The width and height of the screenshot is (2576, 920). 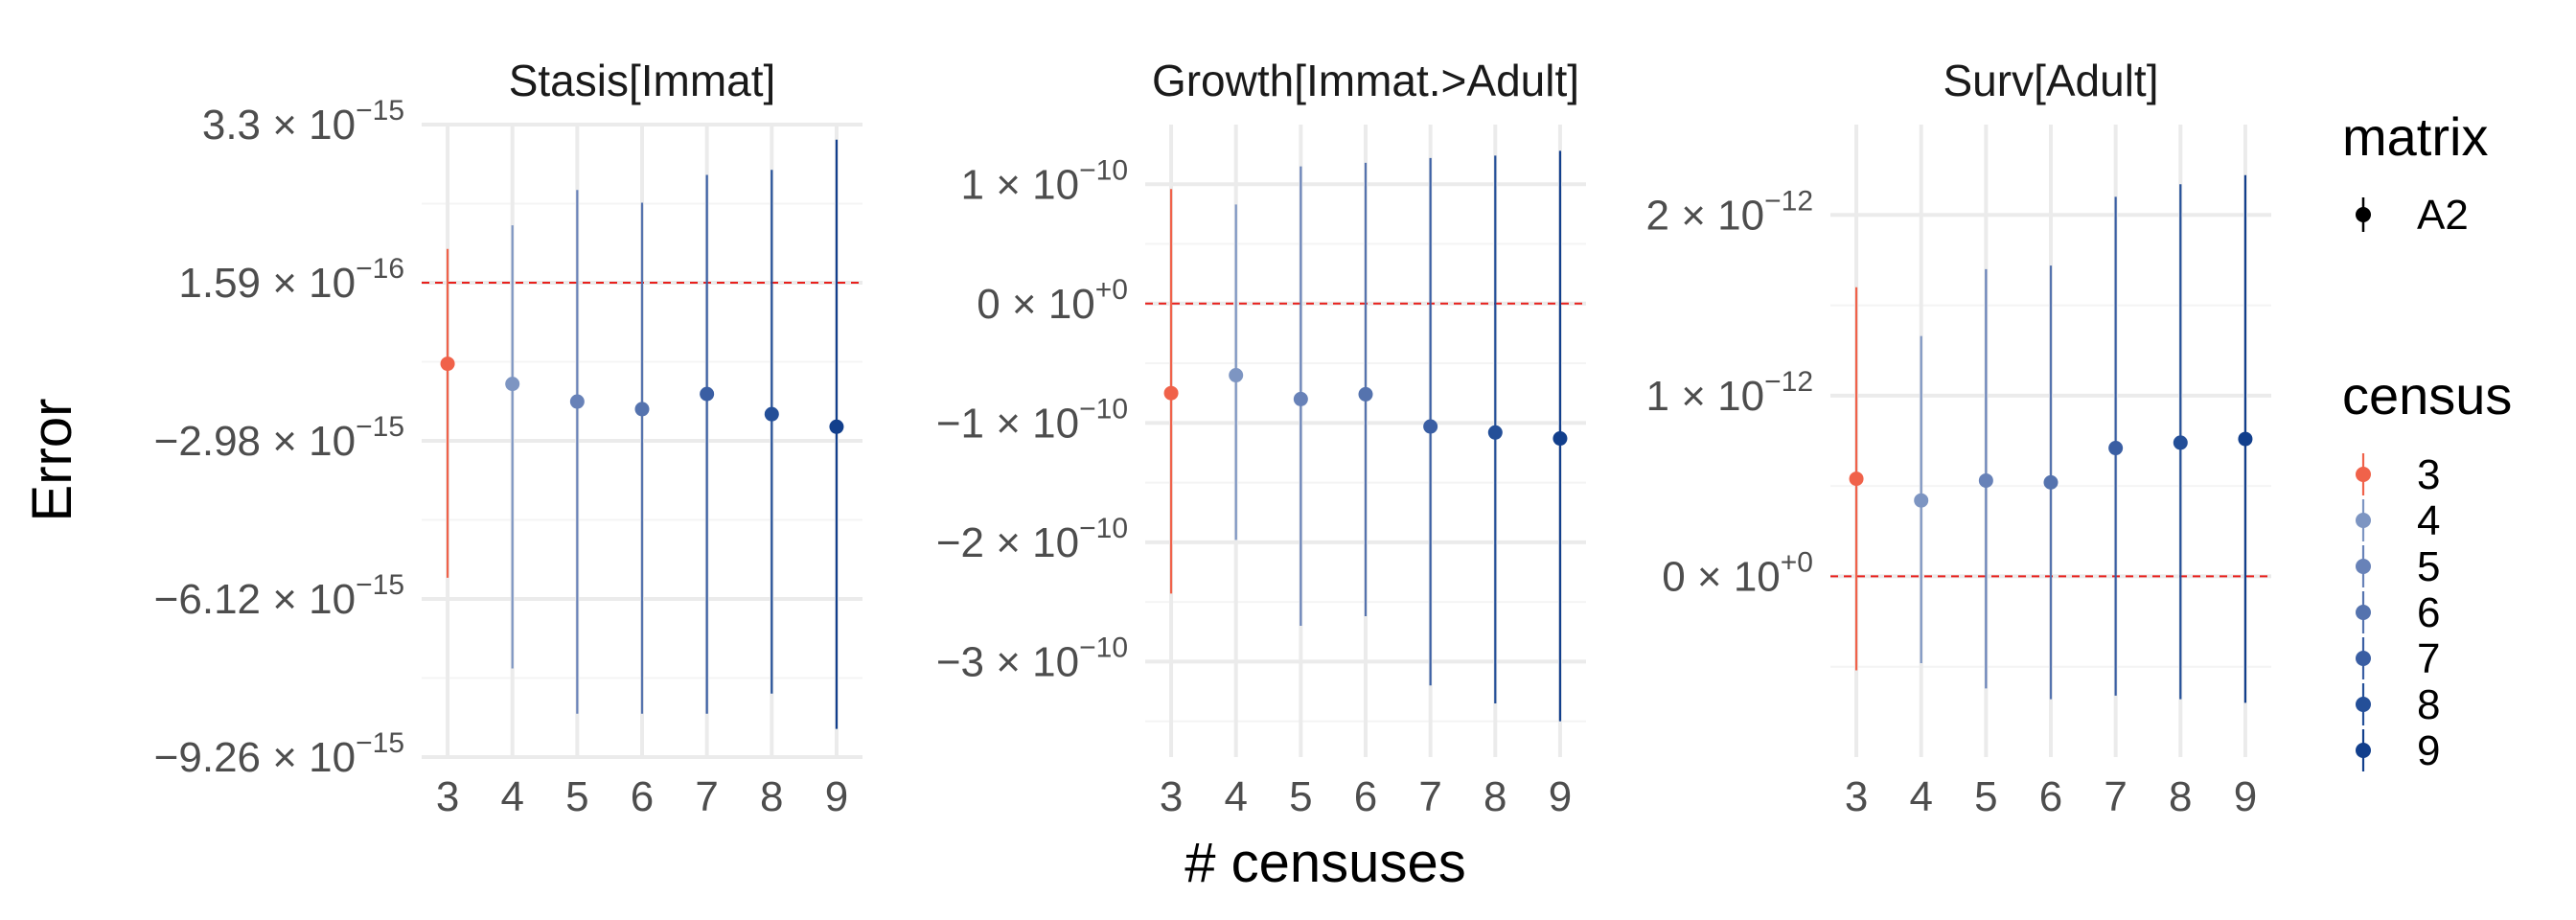 What do you see at coordinates (303, 122) in the screenshot?
I see `y-tick-label: 3.3 × 10⁻¹⁵` at bounding box center [303, 122].